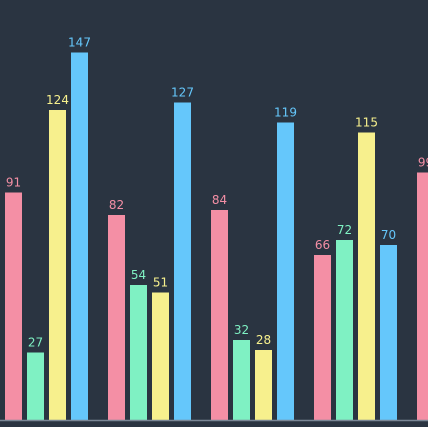 The image size is (428, 427). I want to click on data-label-series4-group2: 127, so click(182, 93).